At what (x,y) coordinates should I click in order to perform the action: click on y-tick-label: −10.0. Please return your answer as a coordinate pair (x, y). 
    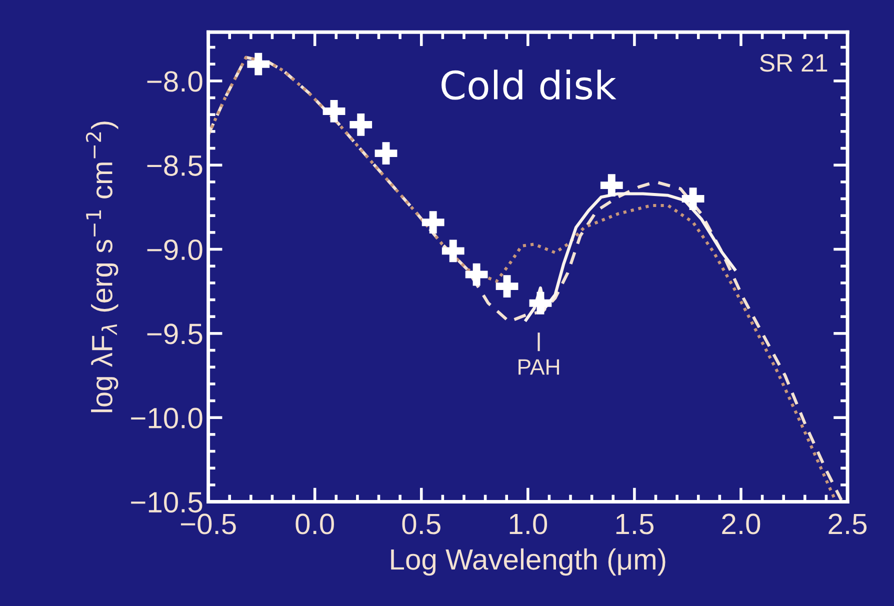
    Looking at the image, I should click on (166, 418).